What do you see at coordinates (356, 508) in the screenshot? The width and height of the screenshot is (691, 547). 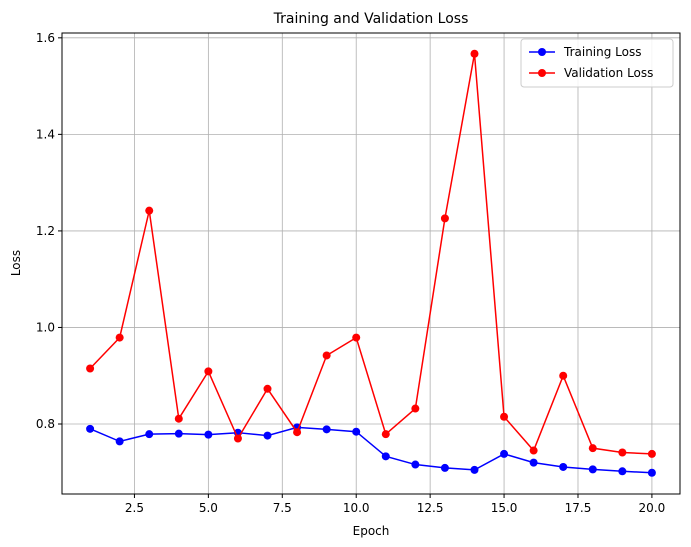 I see `x-tick-label: 10.0` at bounding box center [356, 508].